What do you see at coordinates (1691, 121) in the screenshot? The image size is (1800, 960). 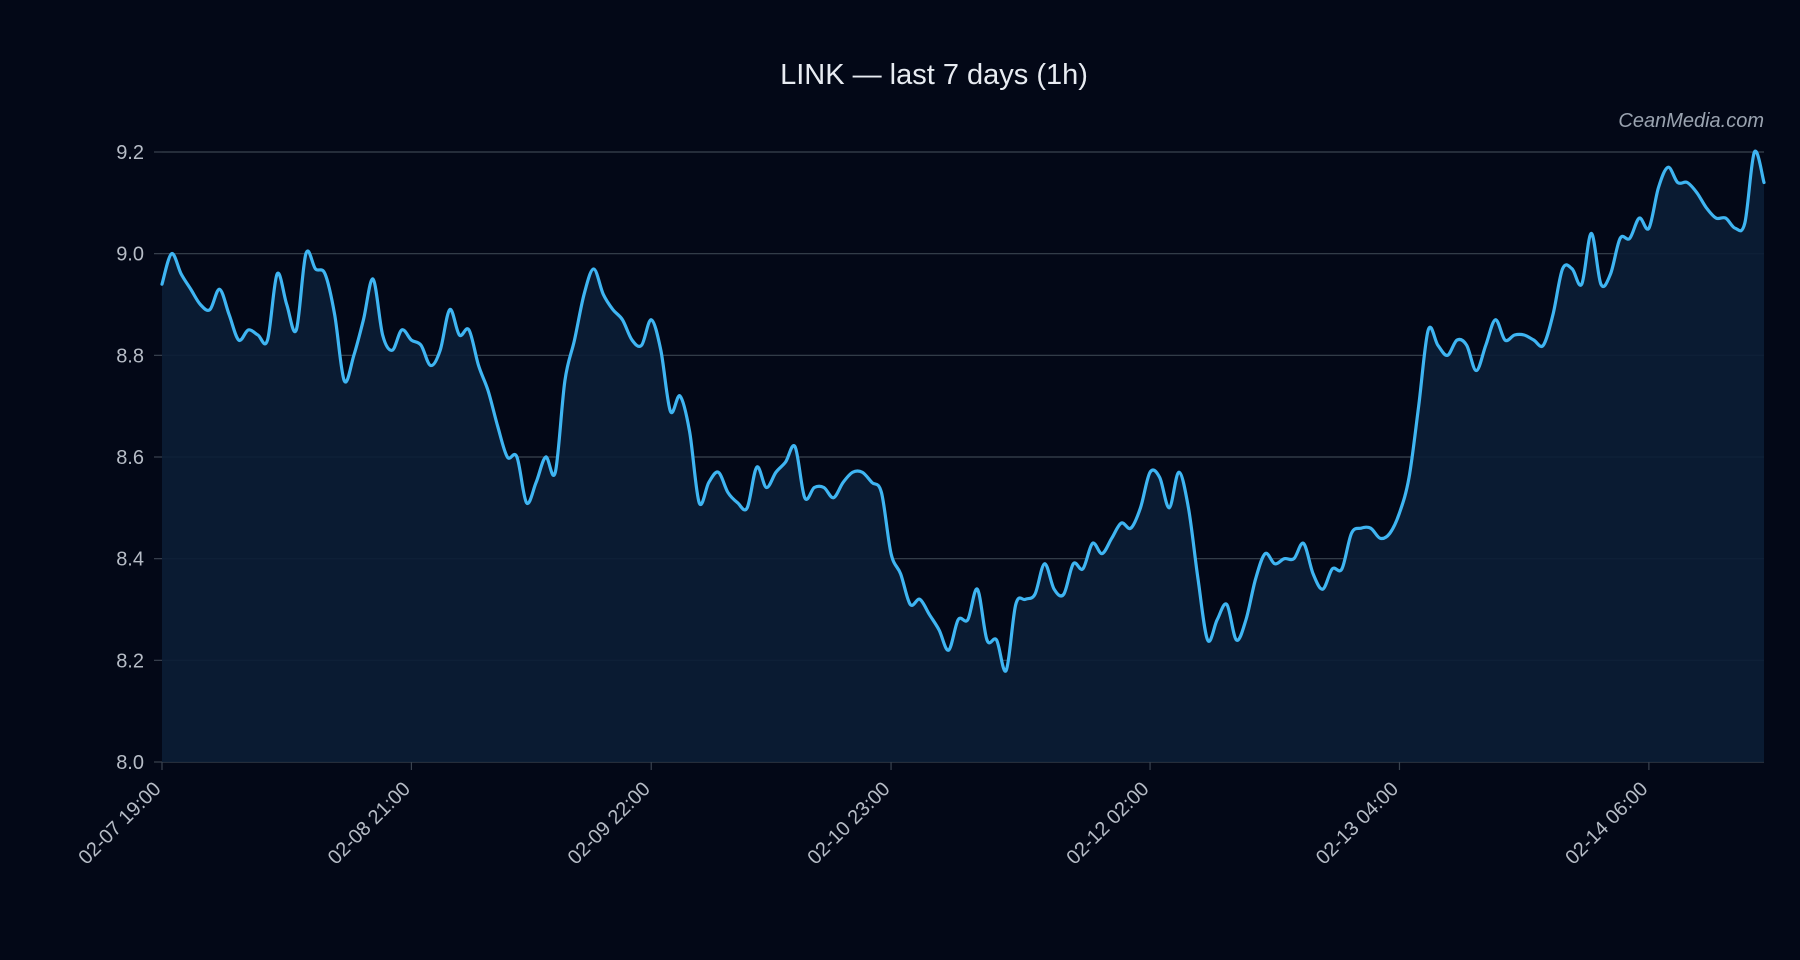 I see `chart-watermark: CeanMedia.com` at bounding box center [1691, 121].